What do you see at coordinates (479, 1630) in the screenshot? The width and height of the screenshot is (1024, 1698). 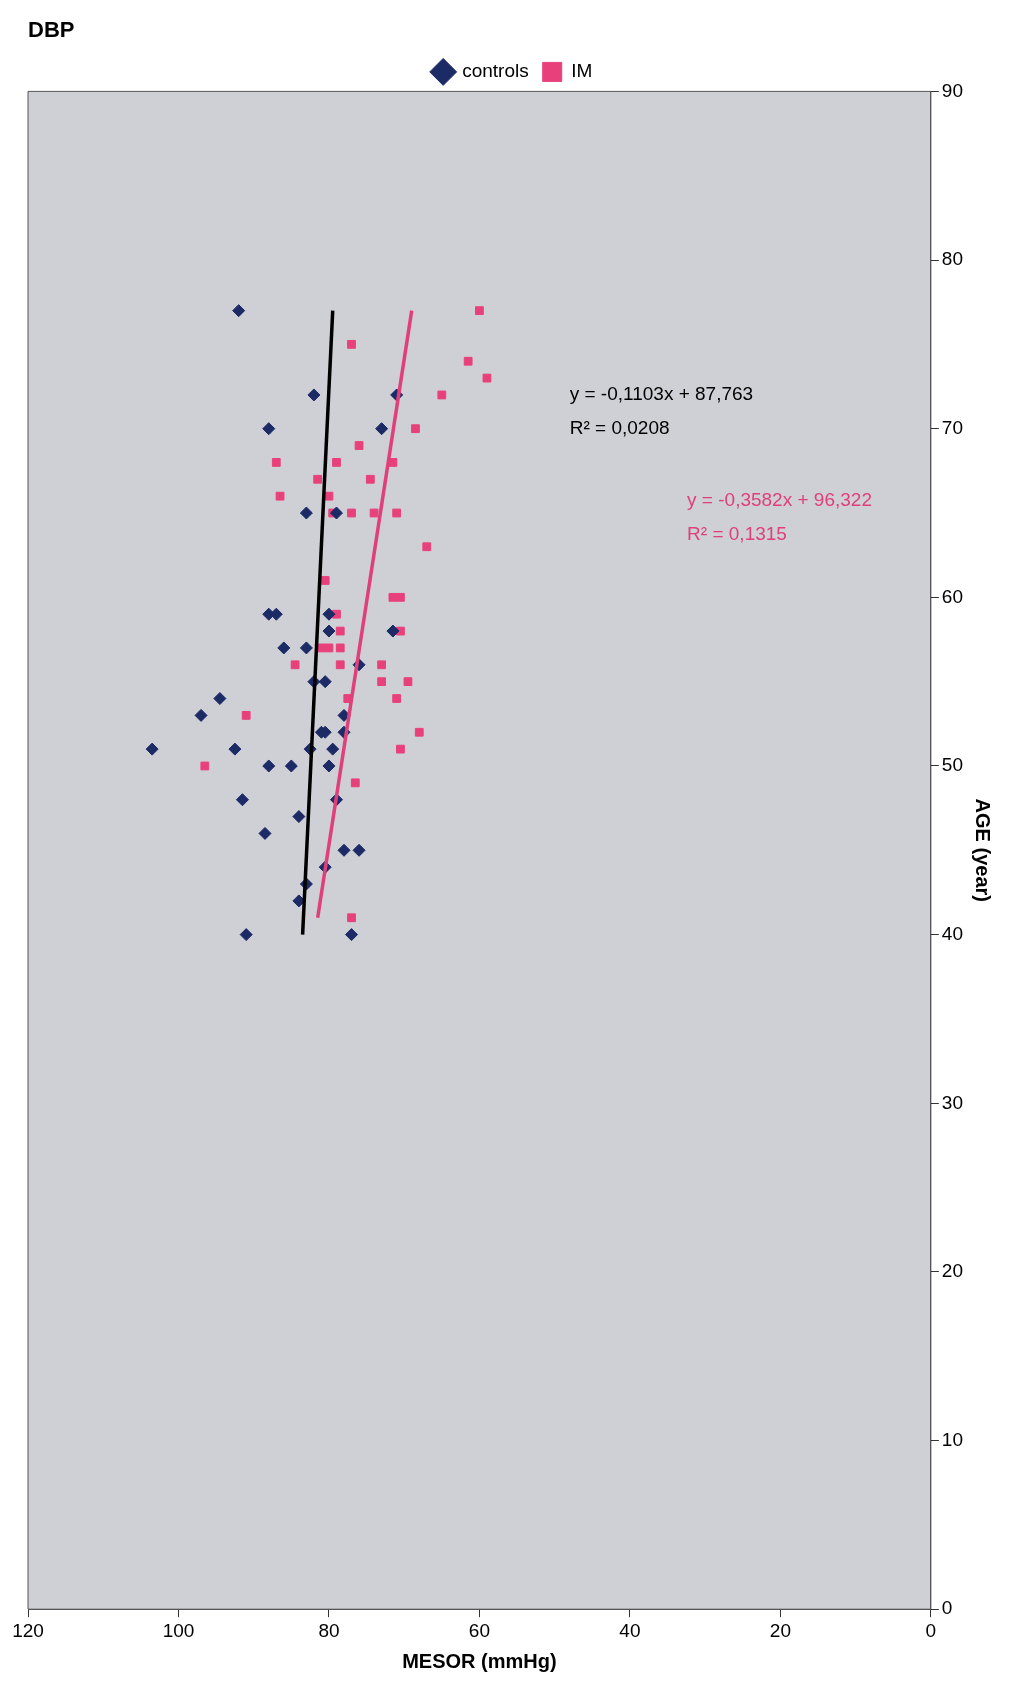 I see `x-tick-label: 60` at bounding box center [479, 1630].